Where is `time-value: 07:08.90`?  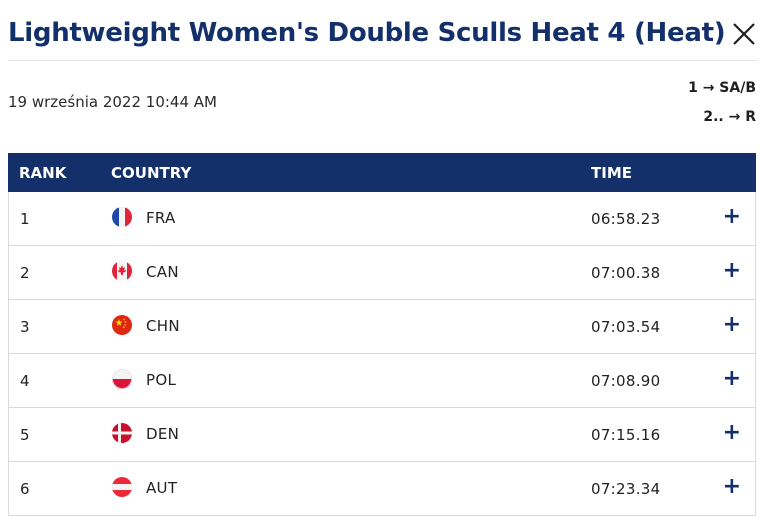
time-value: 07:08.90 is located at coordinates (626, 381).